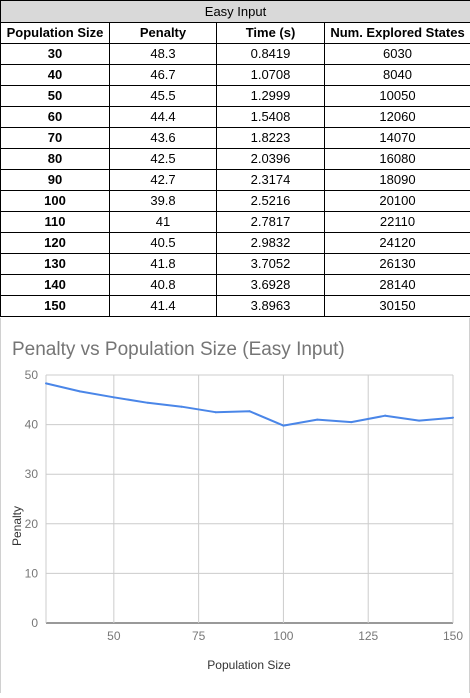 This screenshot has height=698, width=470. Describe the element at coordinates (55, 159) in the screenshot. I see `cell-population-size: 80` at that location.